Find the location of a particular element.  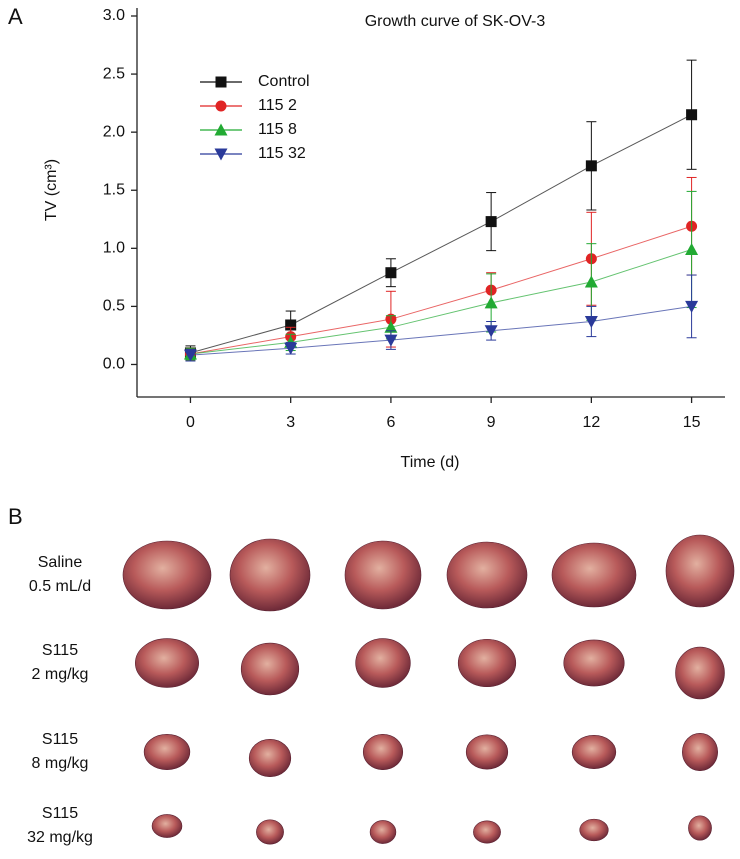

x-tick-label: 12 is located at coordinates (591, 422).